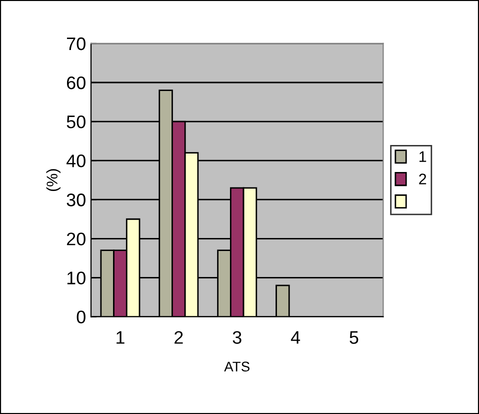 The image size is (479, 414). What do you see at coordinates (423, 156) in the screenshot?
I see `legend-label: 1` at bounding box center [423, 156].